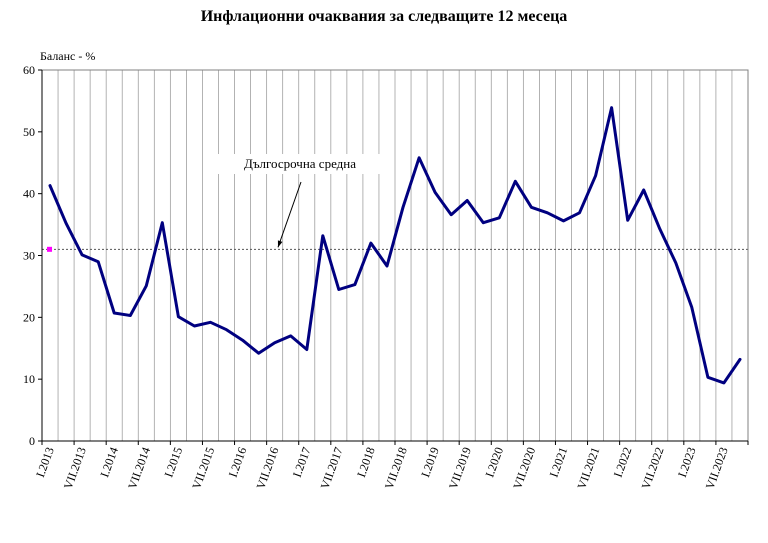  I want to click on x-tick-label: I.2019, so click(430, 462).